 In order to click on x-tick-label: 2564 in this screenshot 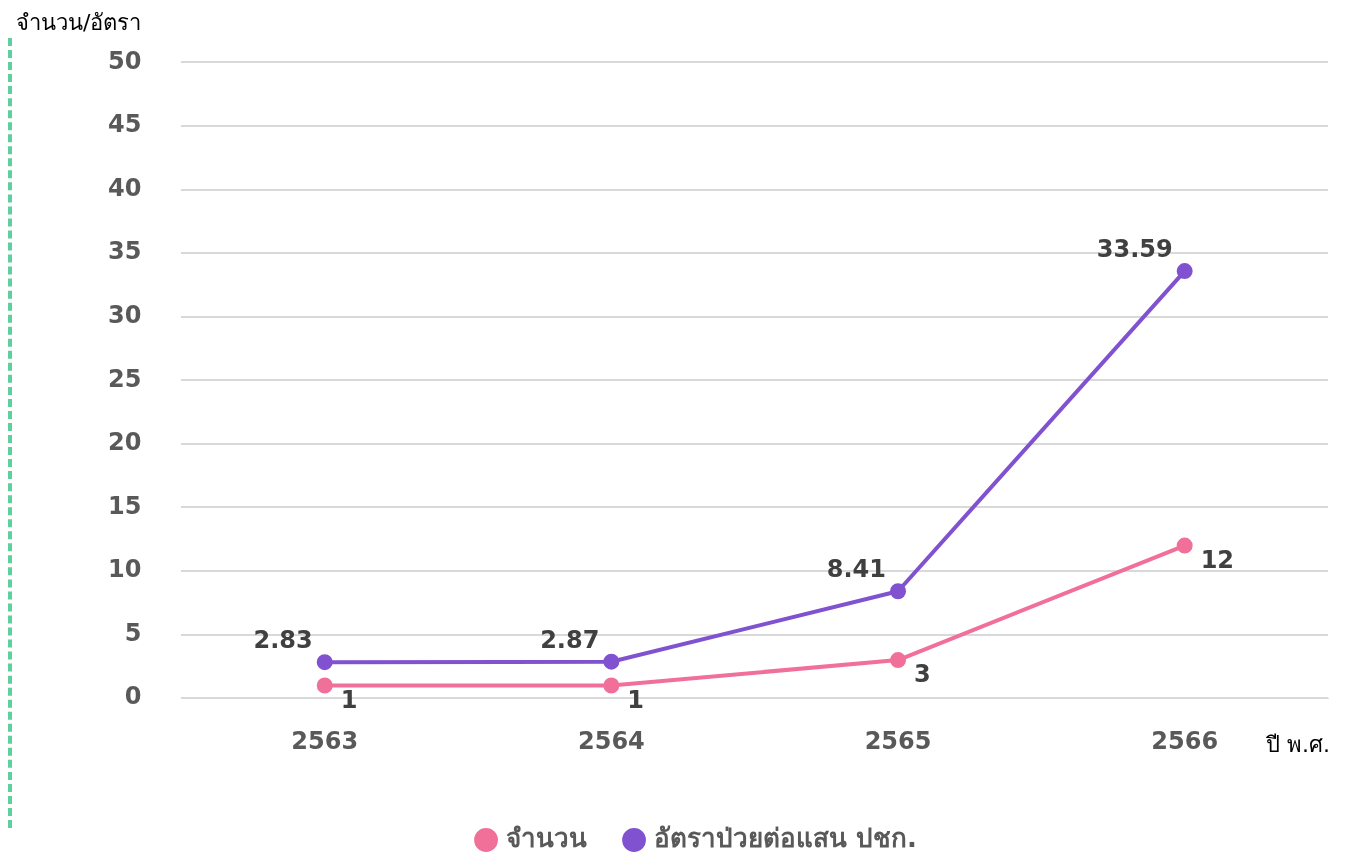, I will do `click(611, 740)`.